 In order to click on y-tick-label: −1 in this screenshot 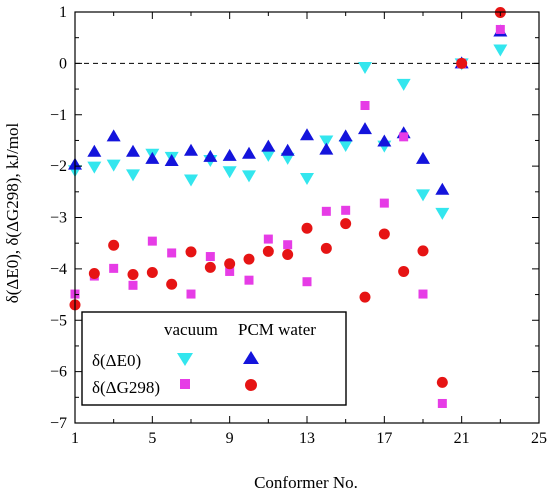, I will do `click(58, 115)`.